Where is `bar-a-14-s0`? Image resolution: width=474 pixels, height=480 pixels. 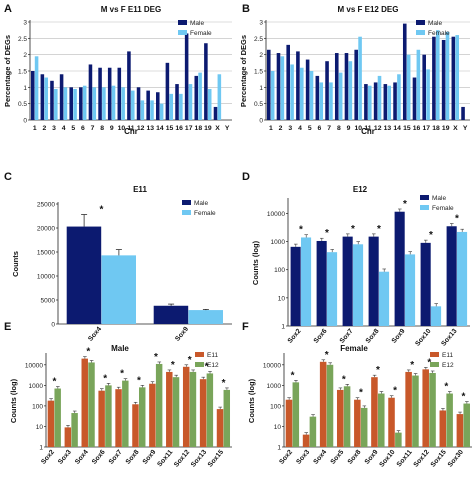 bar-a-14-s0 is located at coordinates (158, 106).